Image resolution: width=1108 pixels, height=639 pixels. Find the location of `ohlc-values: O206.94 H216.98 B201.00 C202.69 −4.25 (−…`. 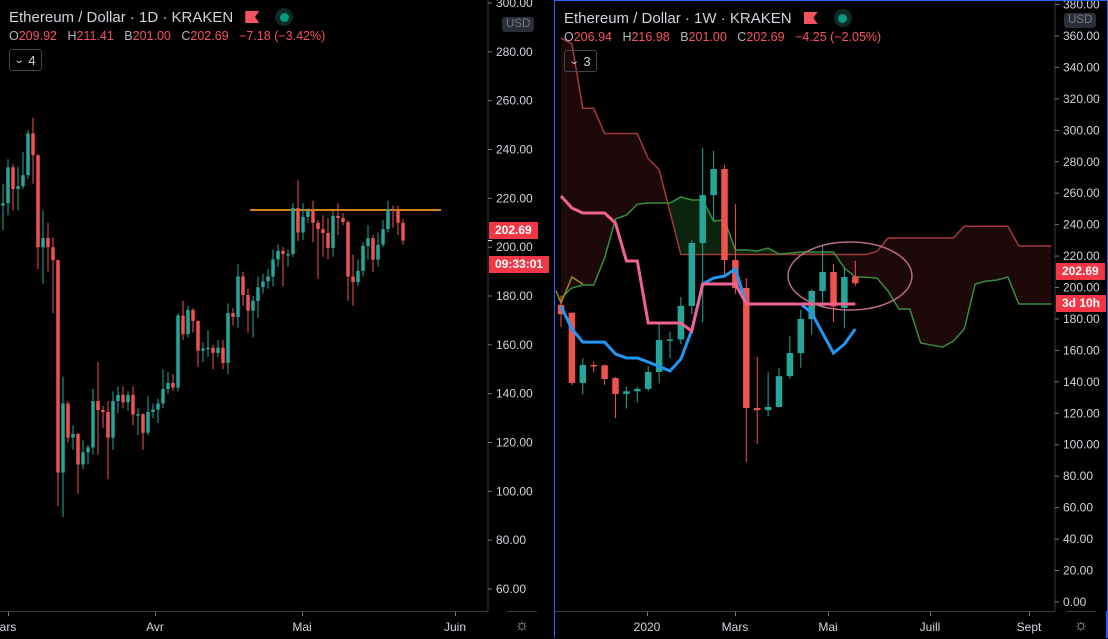

ohlc-values: O206.94 H216.98 B201.00 C202.69 −4.25 (−… is located at coordinates (726, 37).